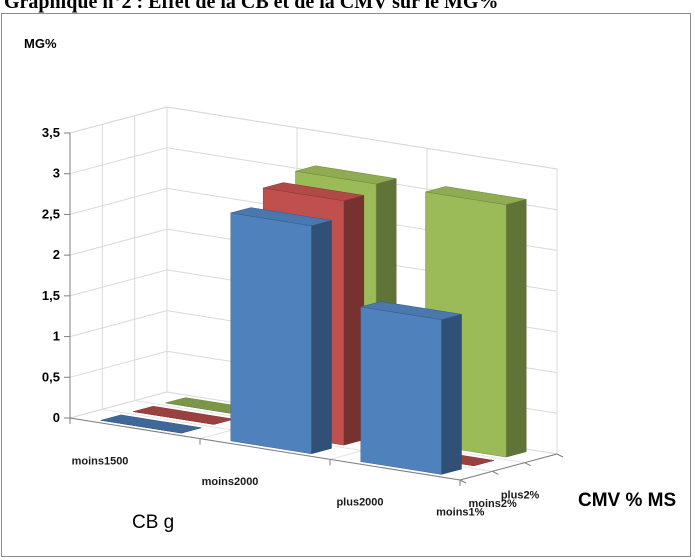  Describe the element at coordinates (520, 495) in the screenshot. I see `z-tick-label: plus2%` at that location.